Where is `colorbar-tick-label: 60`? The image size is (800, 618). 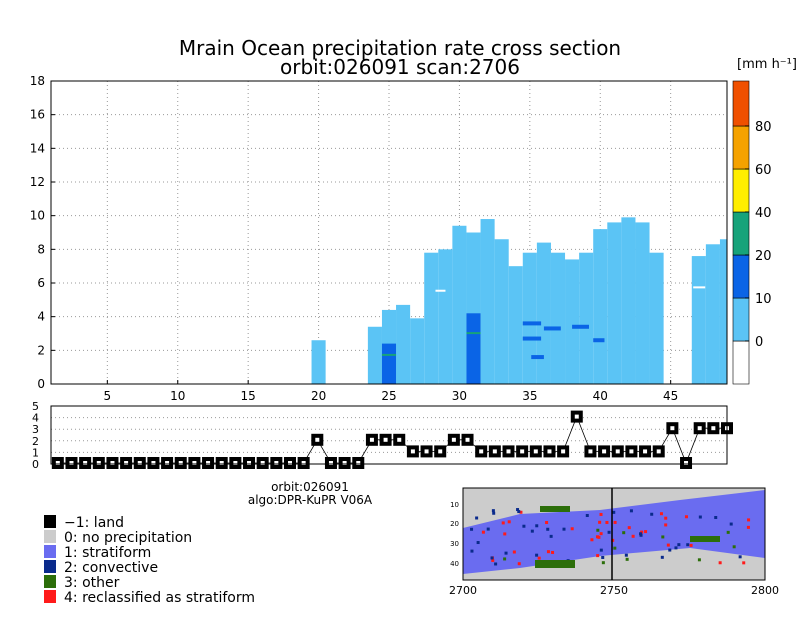 colorbar-tick-label: 60 is located at coordinates (763, 170).